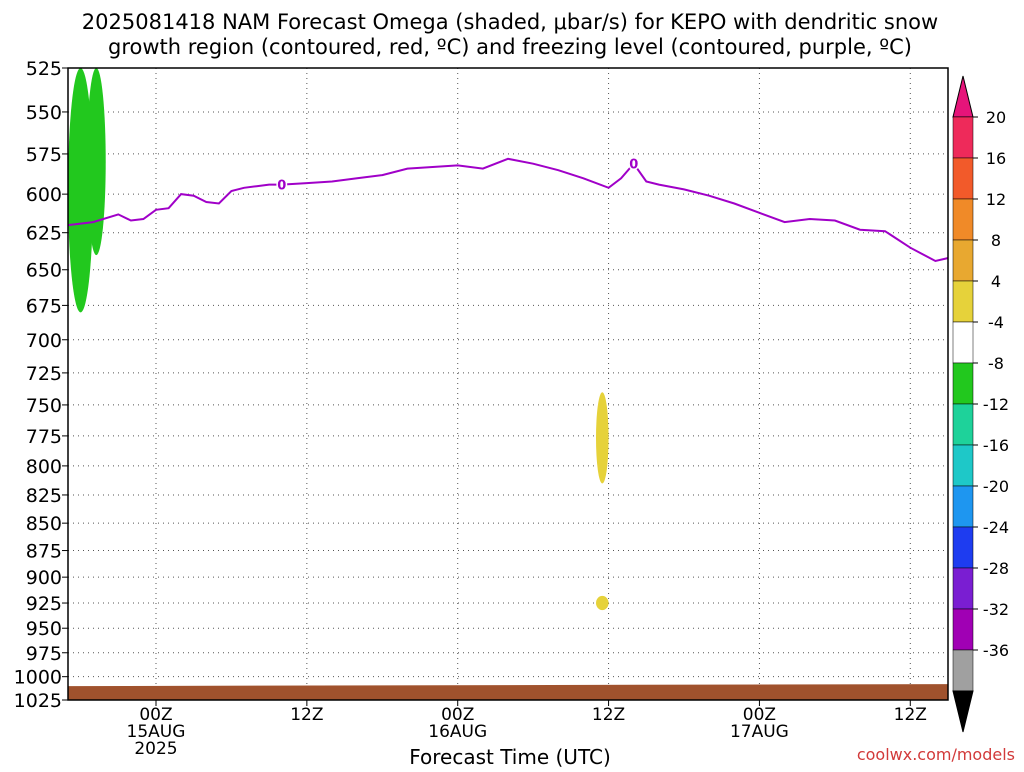  Describe the element at coordinates (510, 756) in the screenshot. I see `x-axis-label: Forecast Time (UTC)` at that location.